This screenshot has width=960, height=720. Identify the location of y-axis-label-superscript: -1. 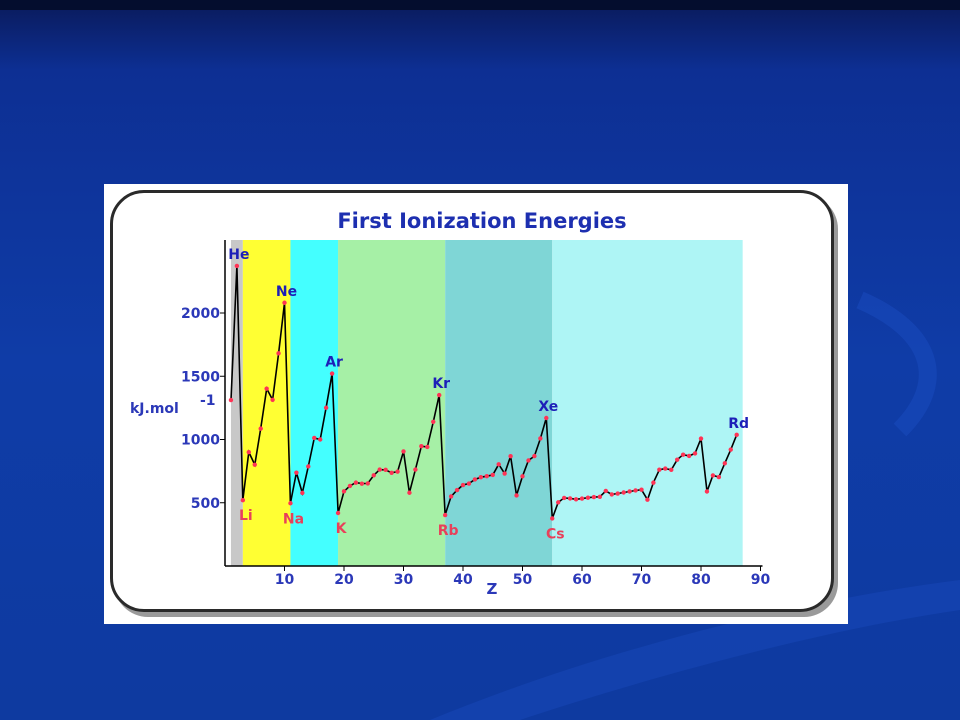
(208, 401).